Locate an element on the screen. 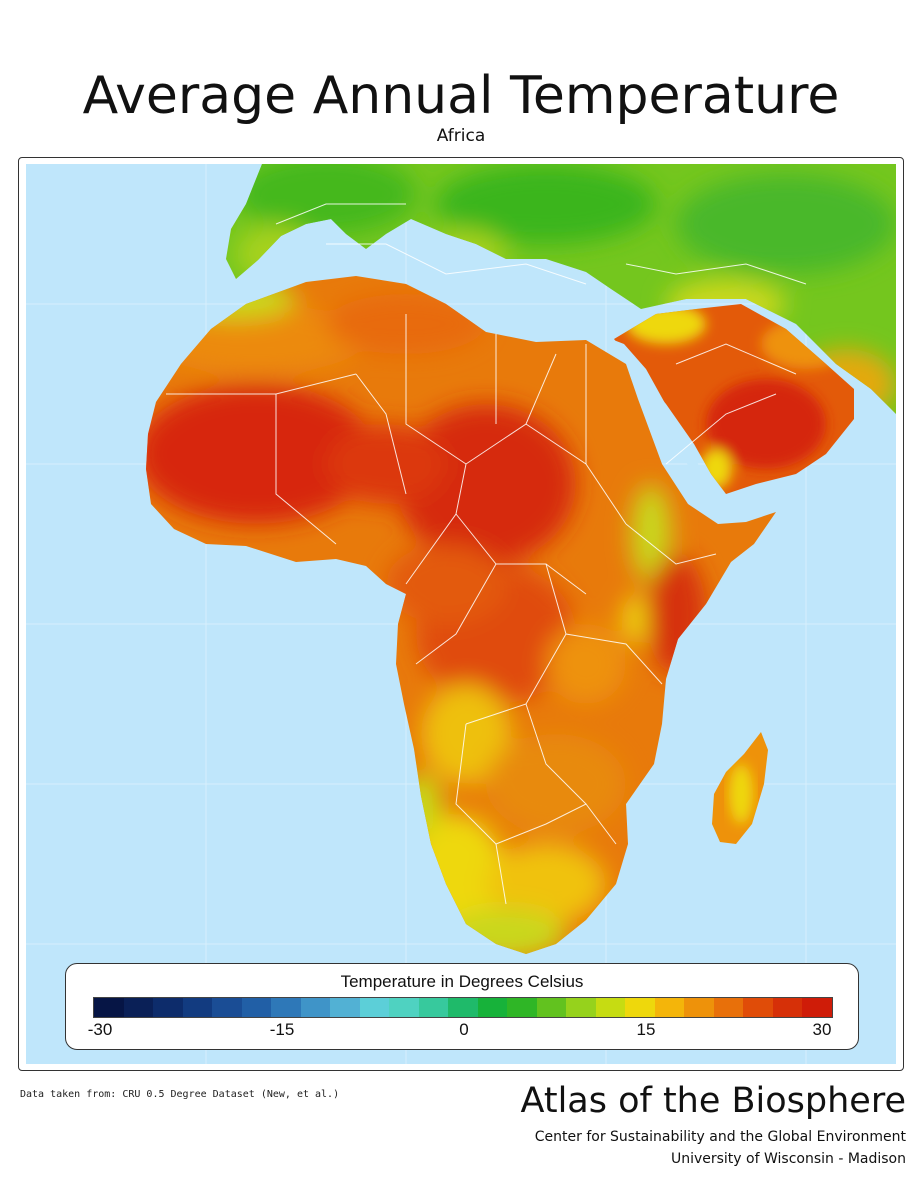  legend-tick-2: 0 is located at coordinates (464, 1029).